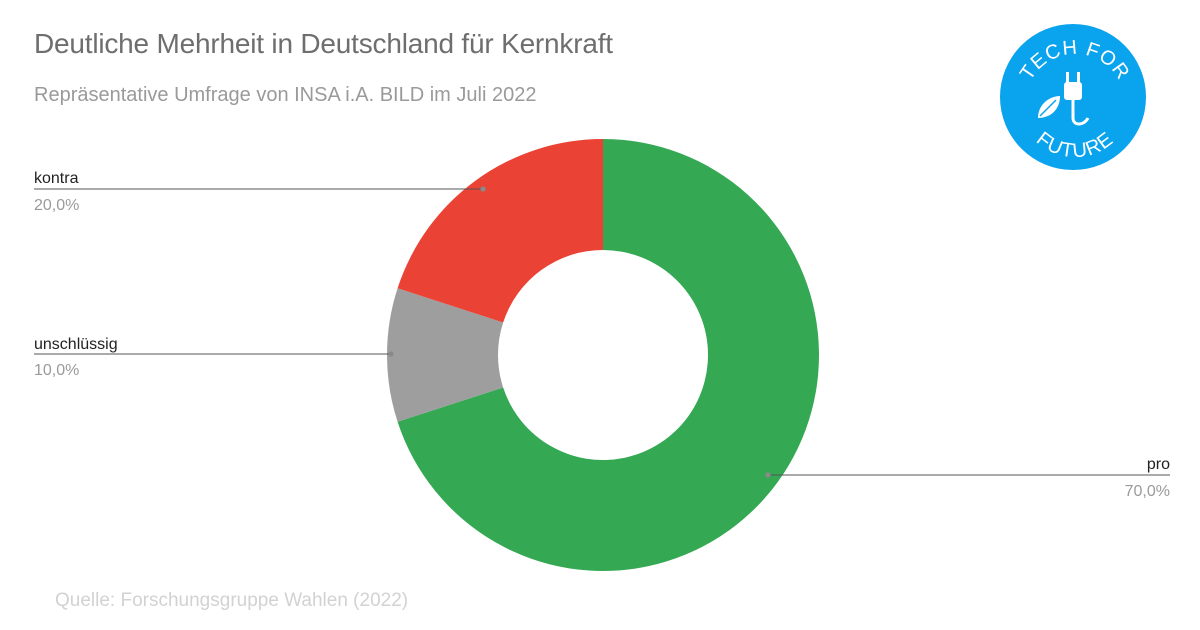 This screenshot has width=1200, height=630. What do you see at coordinates (232, 600) in the screenshot?
I see `source-note: Quelle: Forschungsgruppe Wahlen (2022)` at bounding box center [232, 600].